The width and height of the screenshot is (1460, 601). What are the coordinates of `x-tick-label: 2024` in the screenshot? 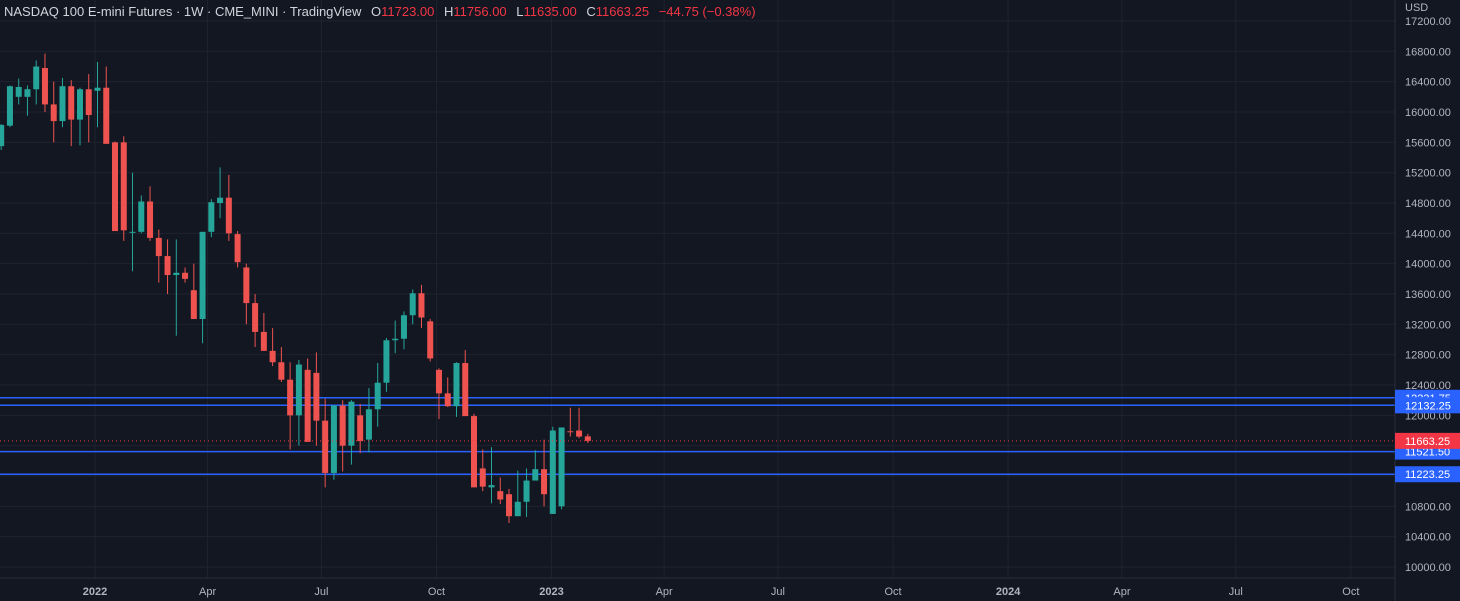 It's located at (1008, 592).